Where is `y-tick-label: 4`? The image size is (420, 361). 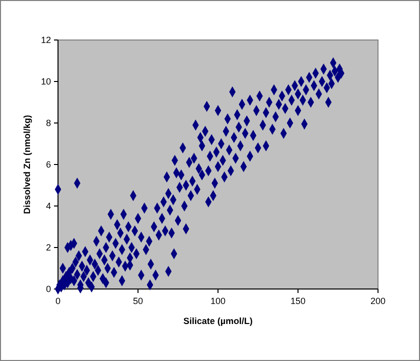 y-tick-label: 4 is located at coordinates (48, 206).